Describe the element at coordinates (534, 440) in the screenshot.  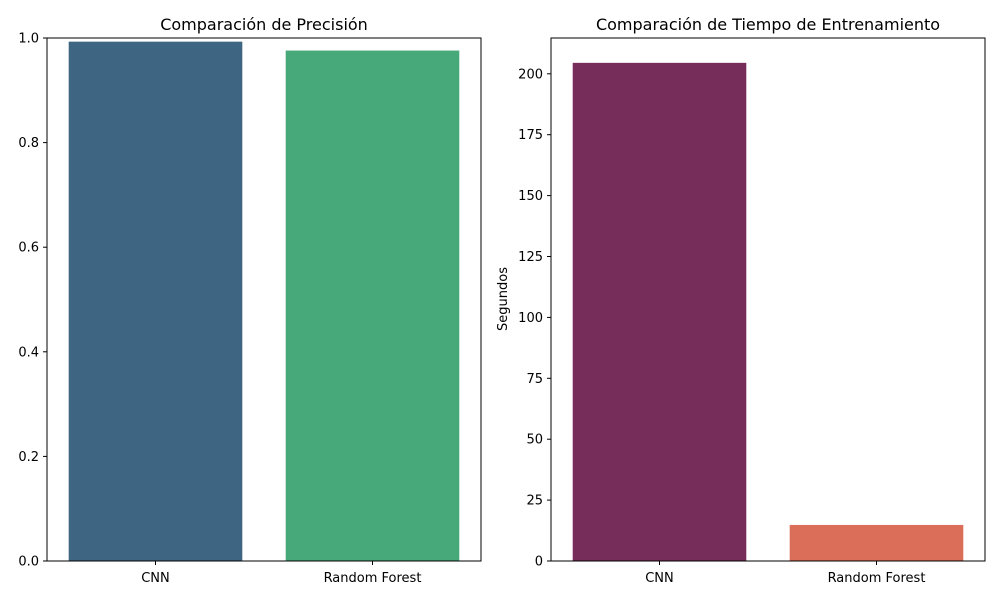
I see `training-time-ytick-label: 50` at that location.